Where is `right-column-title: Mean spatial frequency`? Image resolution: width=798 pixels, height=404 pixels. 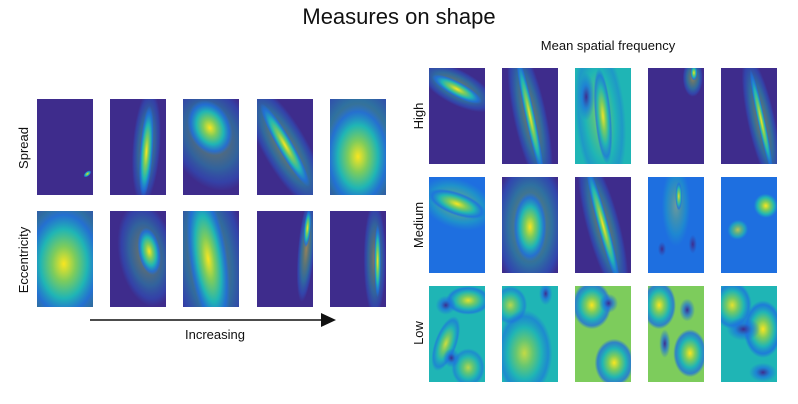 right-column-title: Mean spatial frequency is located at coordinates (608, 45).